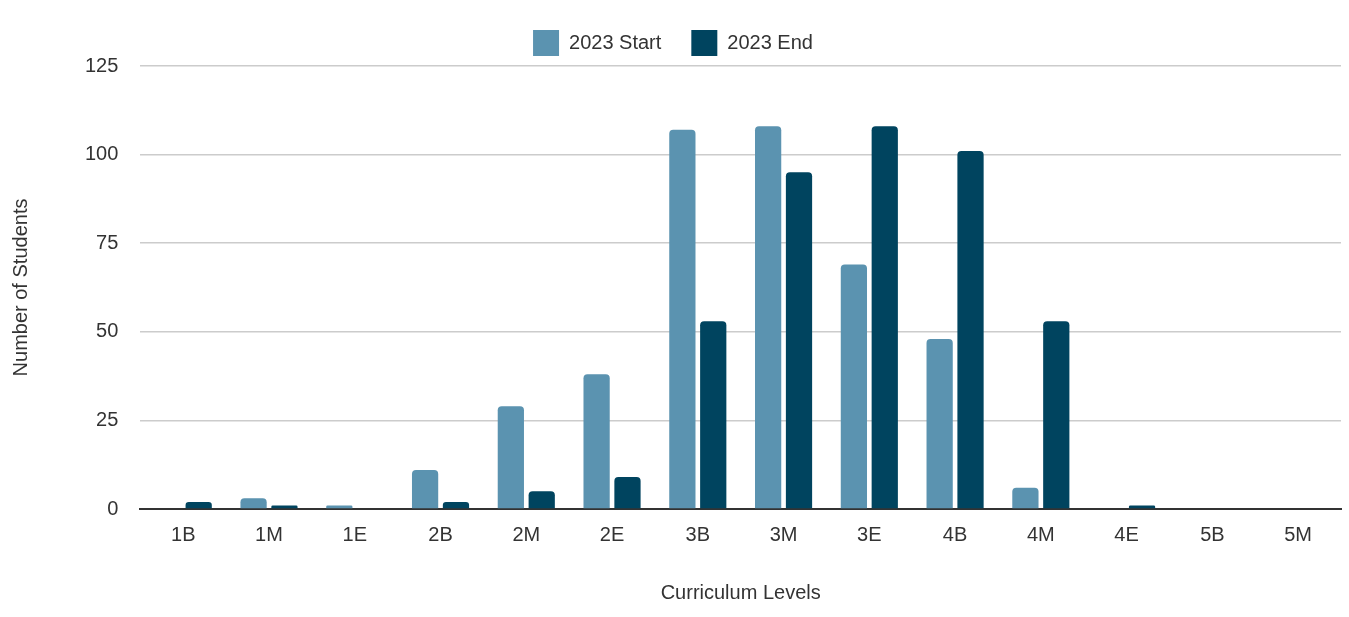 This screenshot has width=1349, height=617. What do you see at coordinates (440, 533) in the screenshot?
I see `x-tick-label: 2B` at bounding box center [440, 533].